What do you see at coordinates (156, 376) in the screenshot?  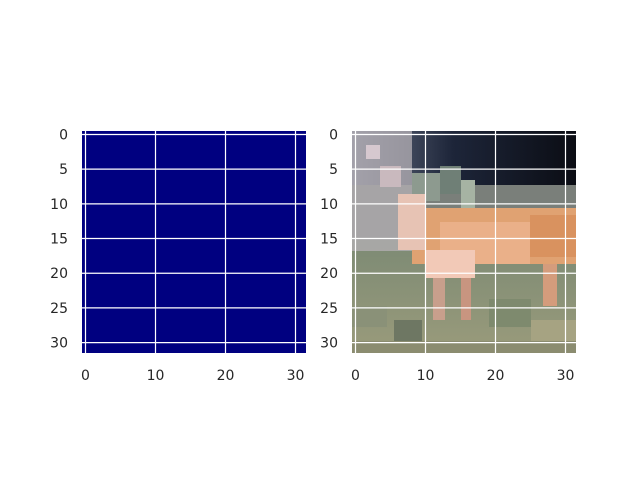 I see `left-x-tick-label: 10` at bounding box center [156, 376].